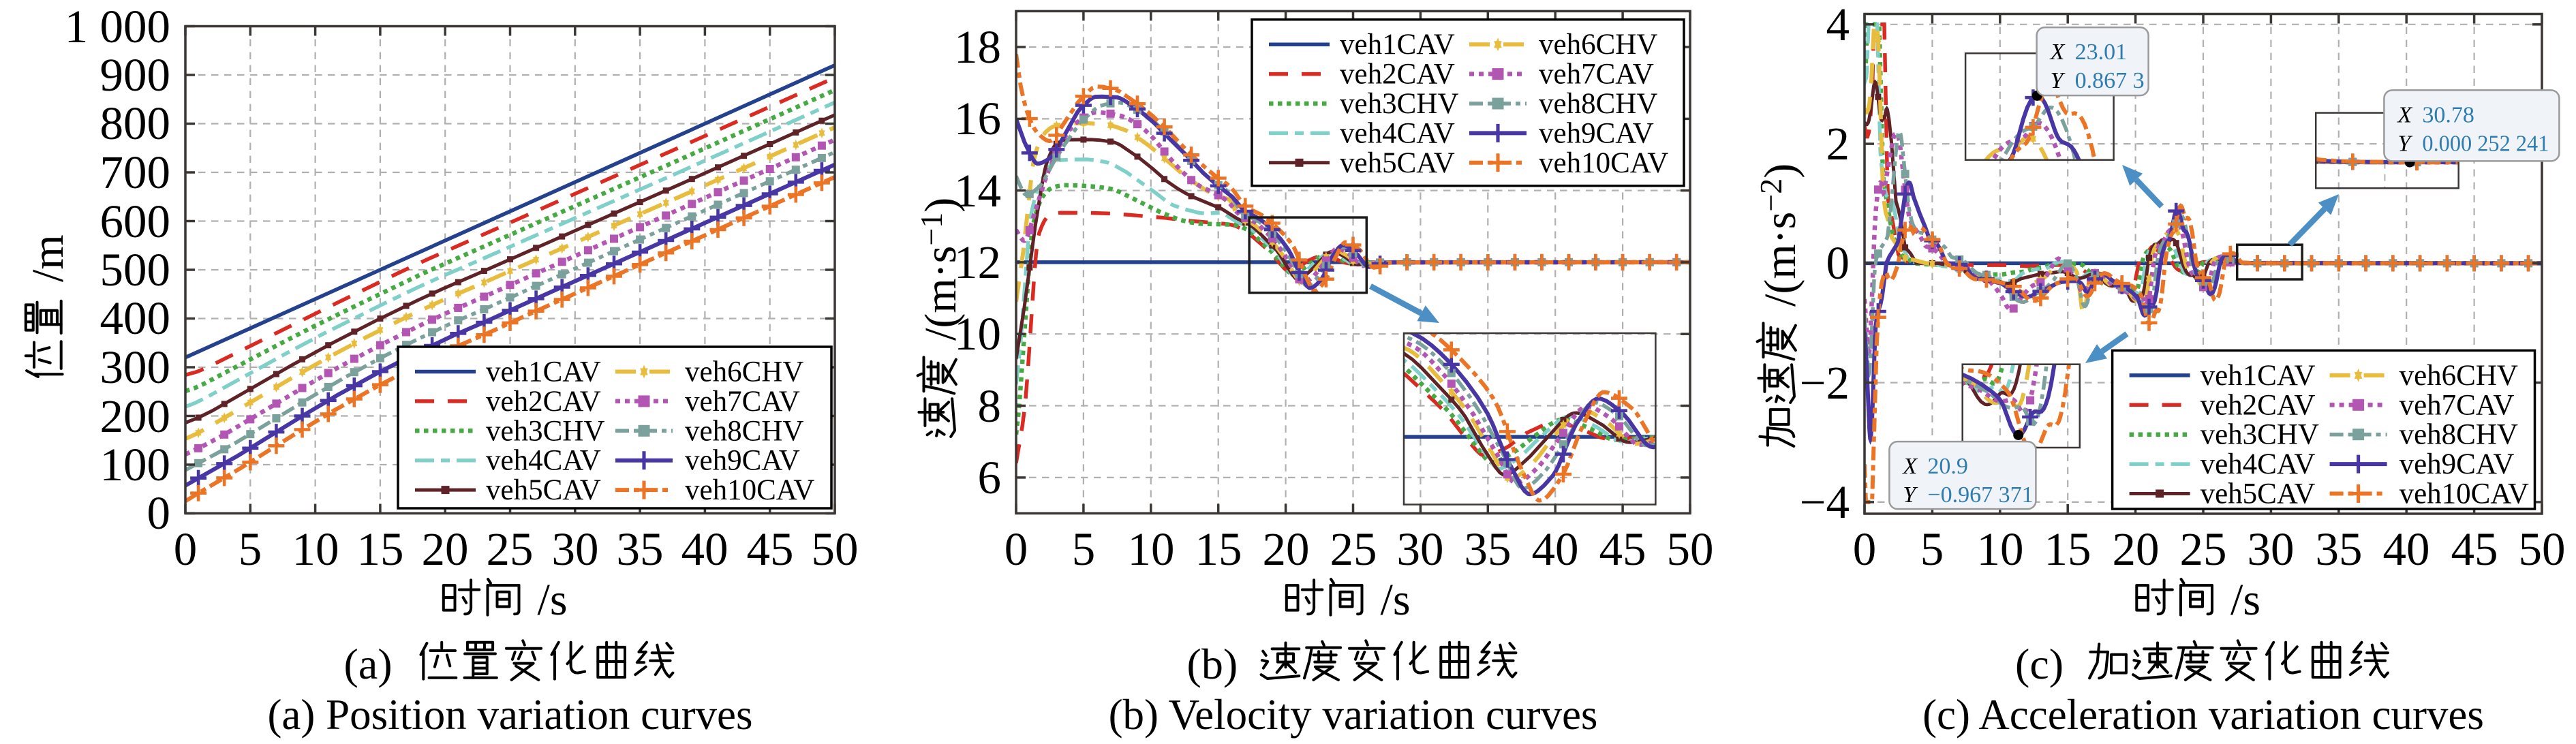 The width and height of the screenshot is (2576, 744). I want to click on svg-text:(c) Acceleration variation cur: (c) Acceleration variation curves, so click(2203, 715).